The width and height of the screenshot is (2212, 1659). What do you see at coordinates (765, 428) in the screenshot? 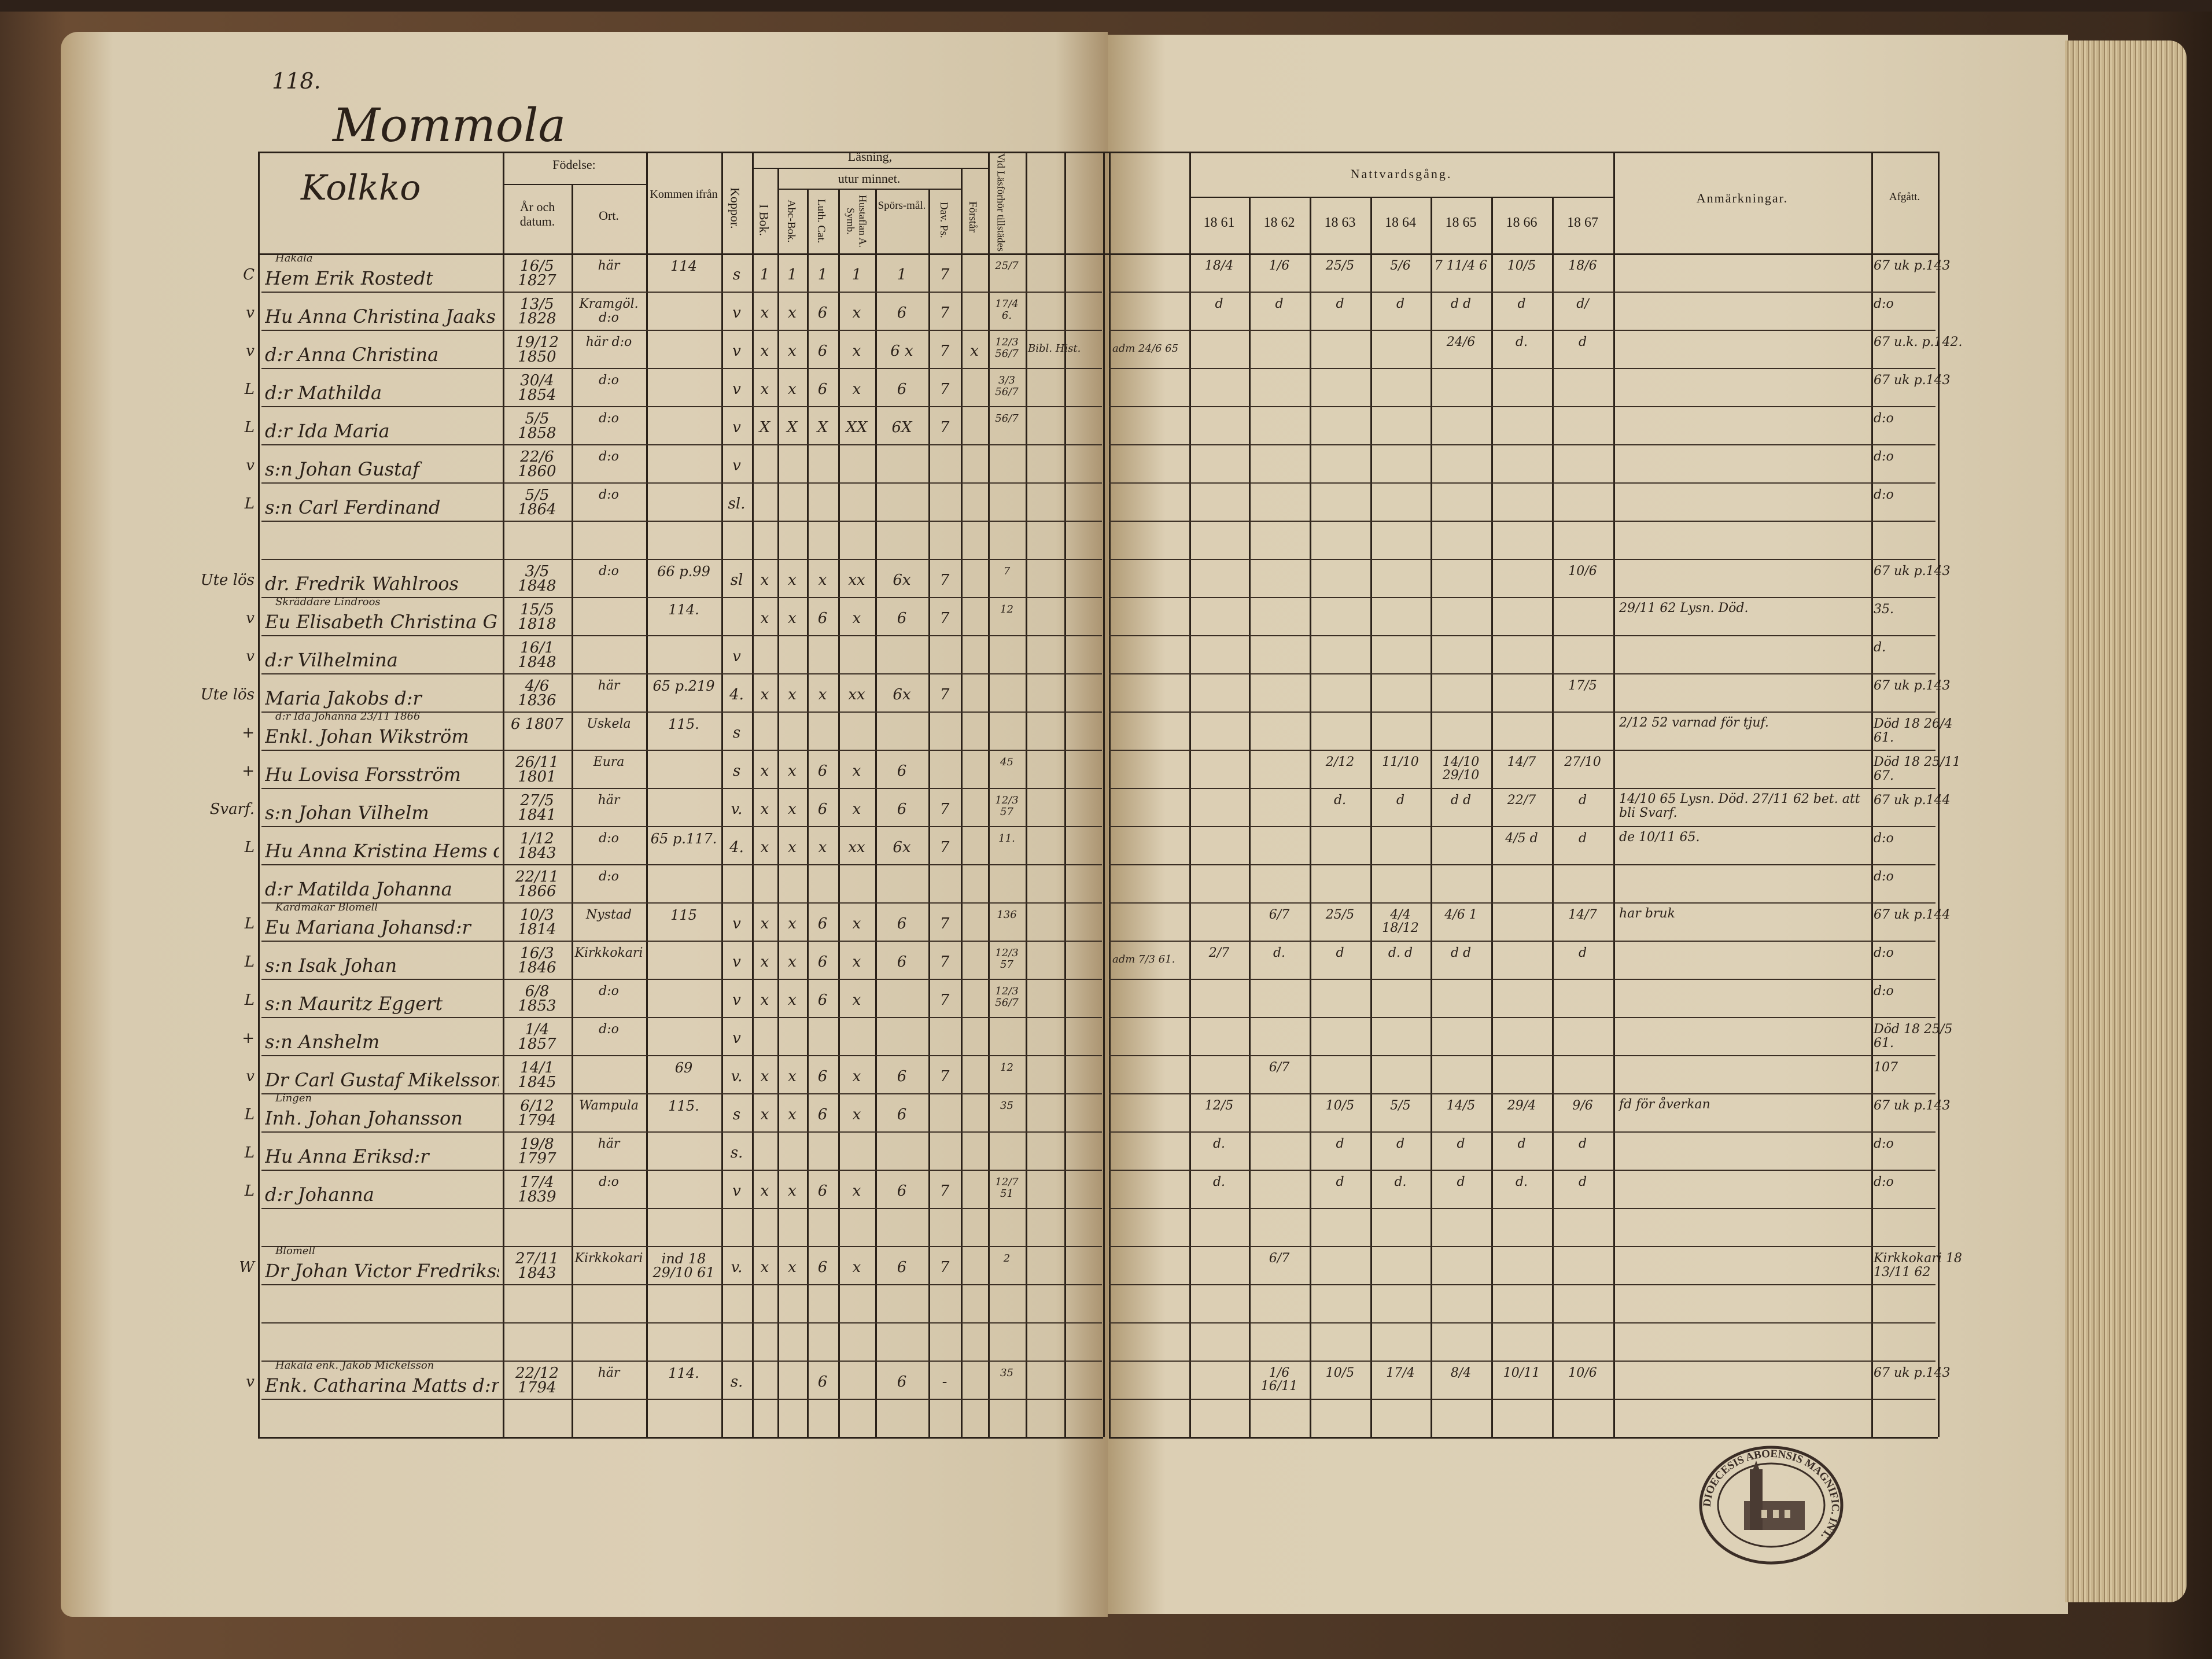
I see `reading-mark-1: X` at bounding box center [765, 428].